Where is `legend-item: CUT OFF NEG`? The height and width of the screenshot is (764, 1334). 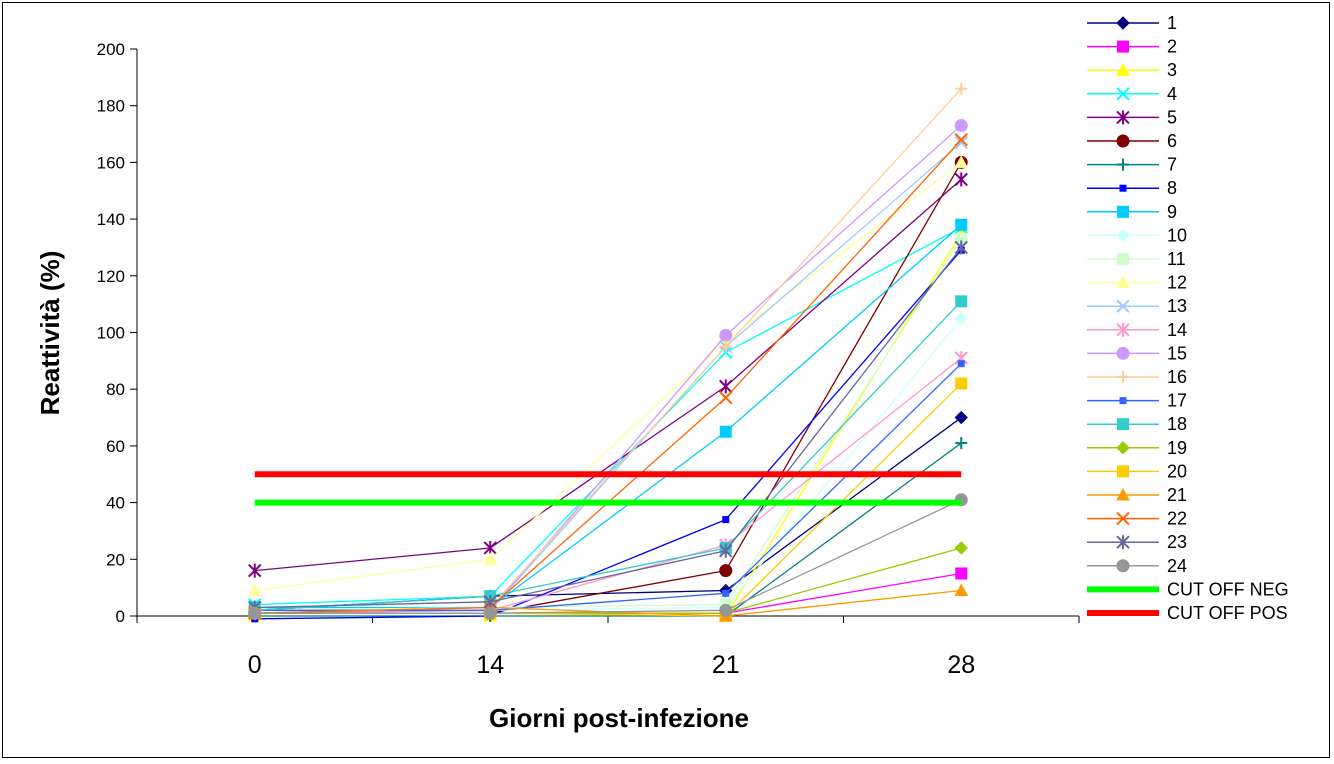 legend-item: CUT OFF NEG is located at coordinates (1188, 589).